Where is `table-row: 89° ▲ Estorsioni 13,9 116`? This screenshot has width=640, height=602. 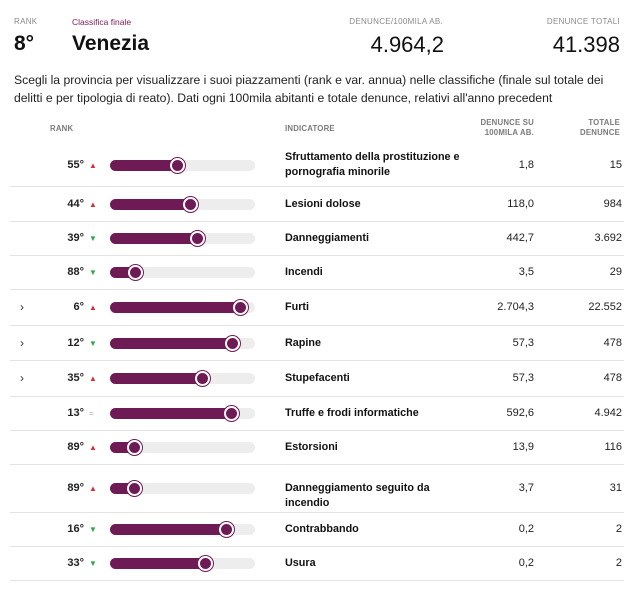 table-row: 89° ▲ Estorsioni 13,9 116 is located at coordinates (317, 448).